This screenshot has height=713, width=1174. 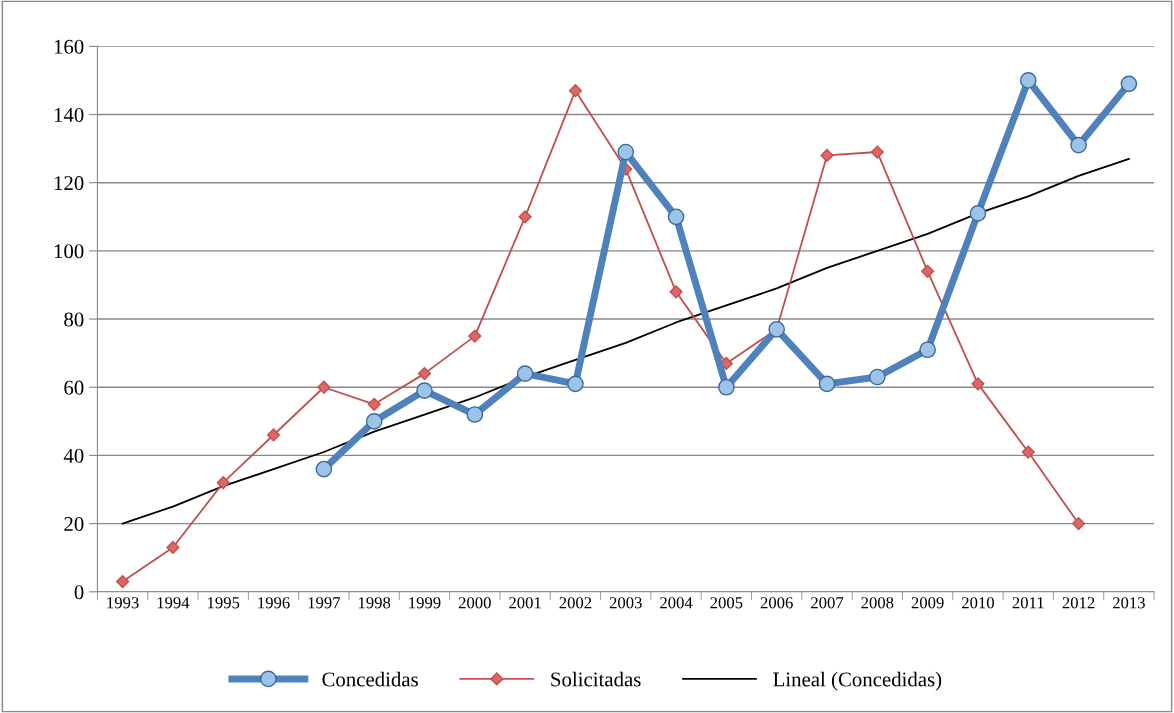 I want to click on x-tick-label: 2003, so click(x=625, y=603).